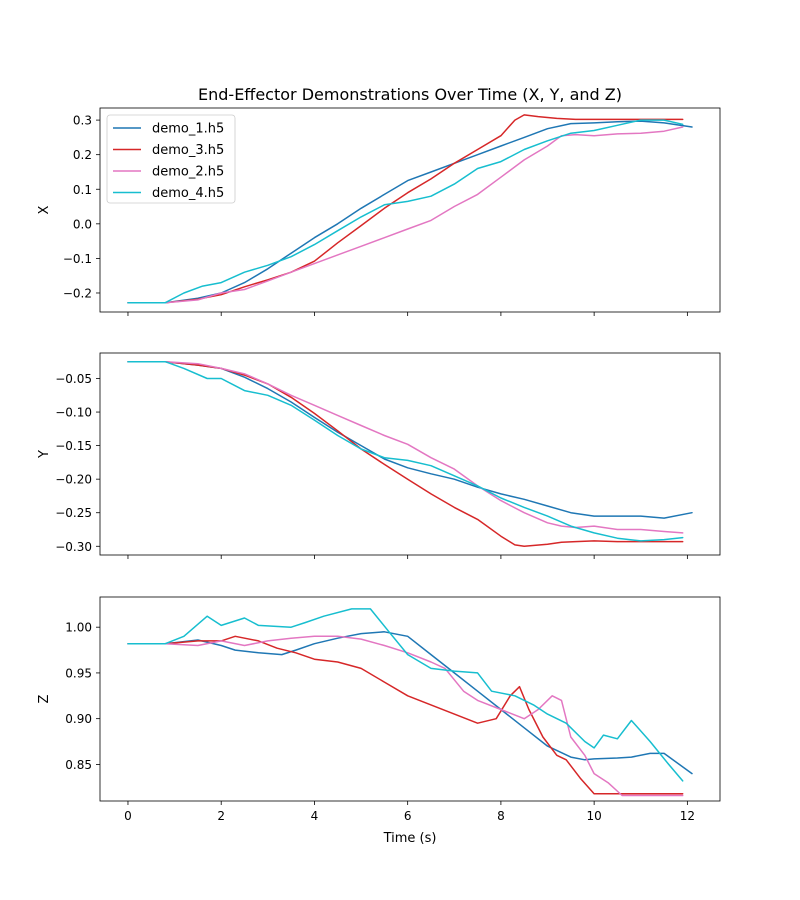  I want to click on legend-label: demo_3.h5, so click(188, 150).